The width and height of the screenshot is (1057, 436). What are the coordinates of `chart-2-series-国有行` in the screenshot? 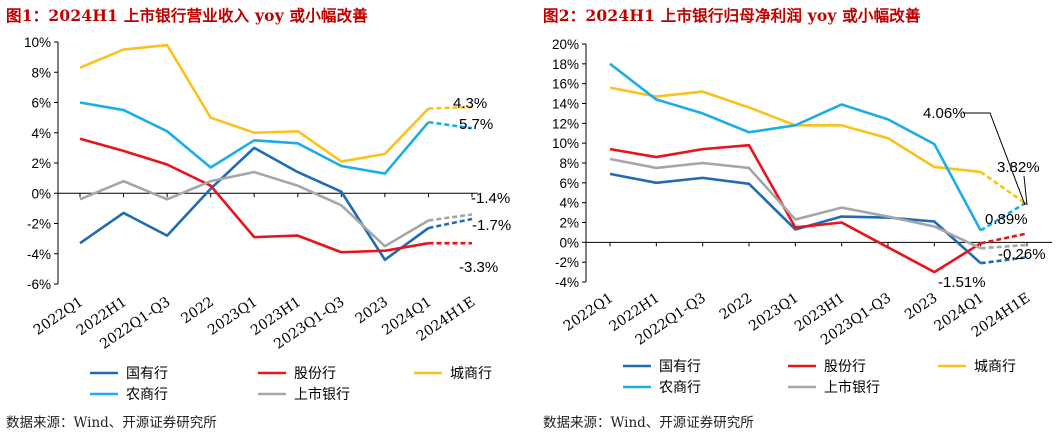 It's located at (795, 218).